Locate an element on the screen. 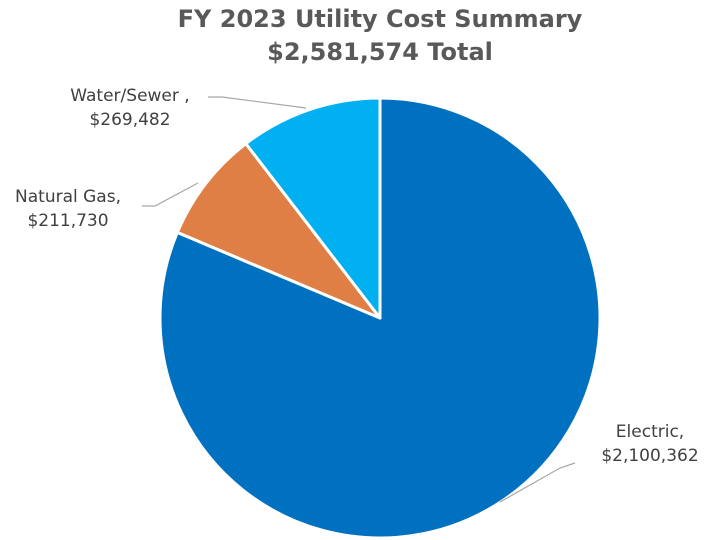  chart-title: FY 2023 Utility Cost Summary is located at coordinates (380, 19).